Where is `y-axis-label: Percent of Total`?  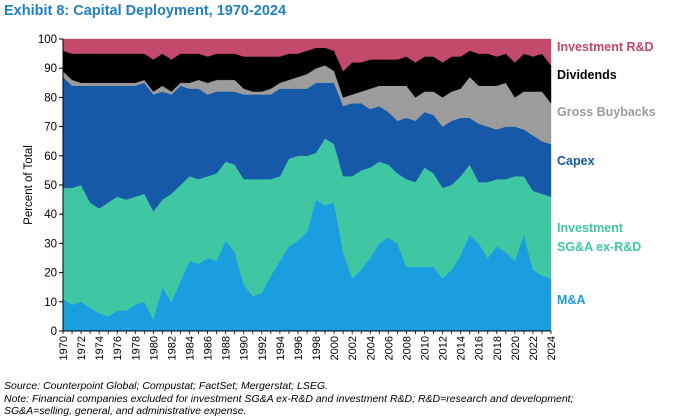
y-axis-label: Percent of Total is located at coordinates (29, 185).